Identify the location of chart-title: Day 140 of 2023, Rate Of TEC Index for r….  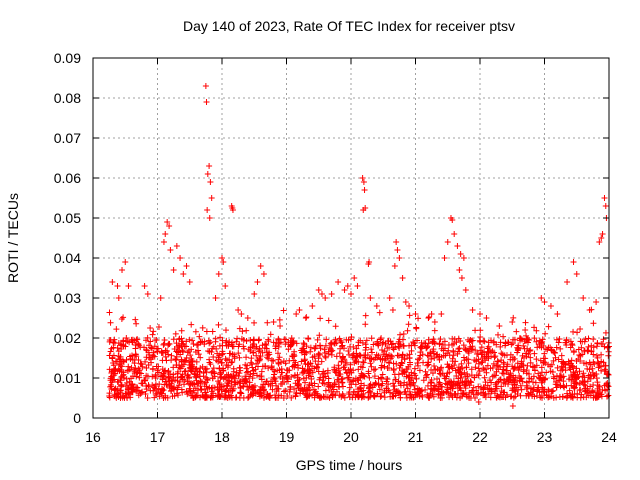
(349, 26).